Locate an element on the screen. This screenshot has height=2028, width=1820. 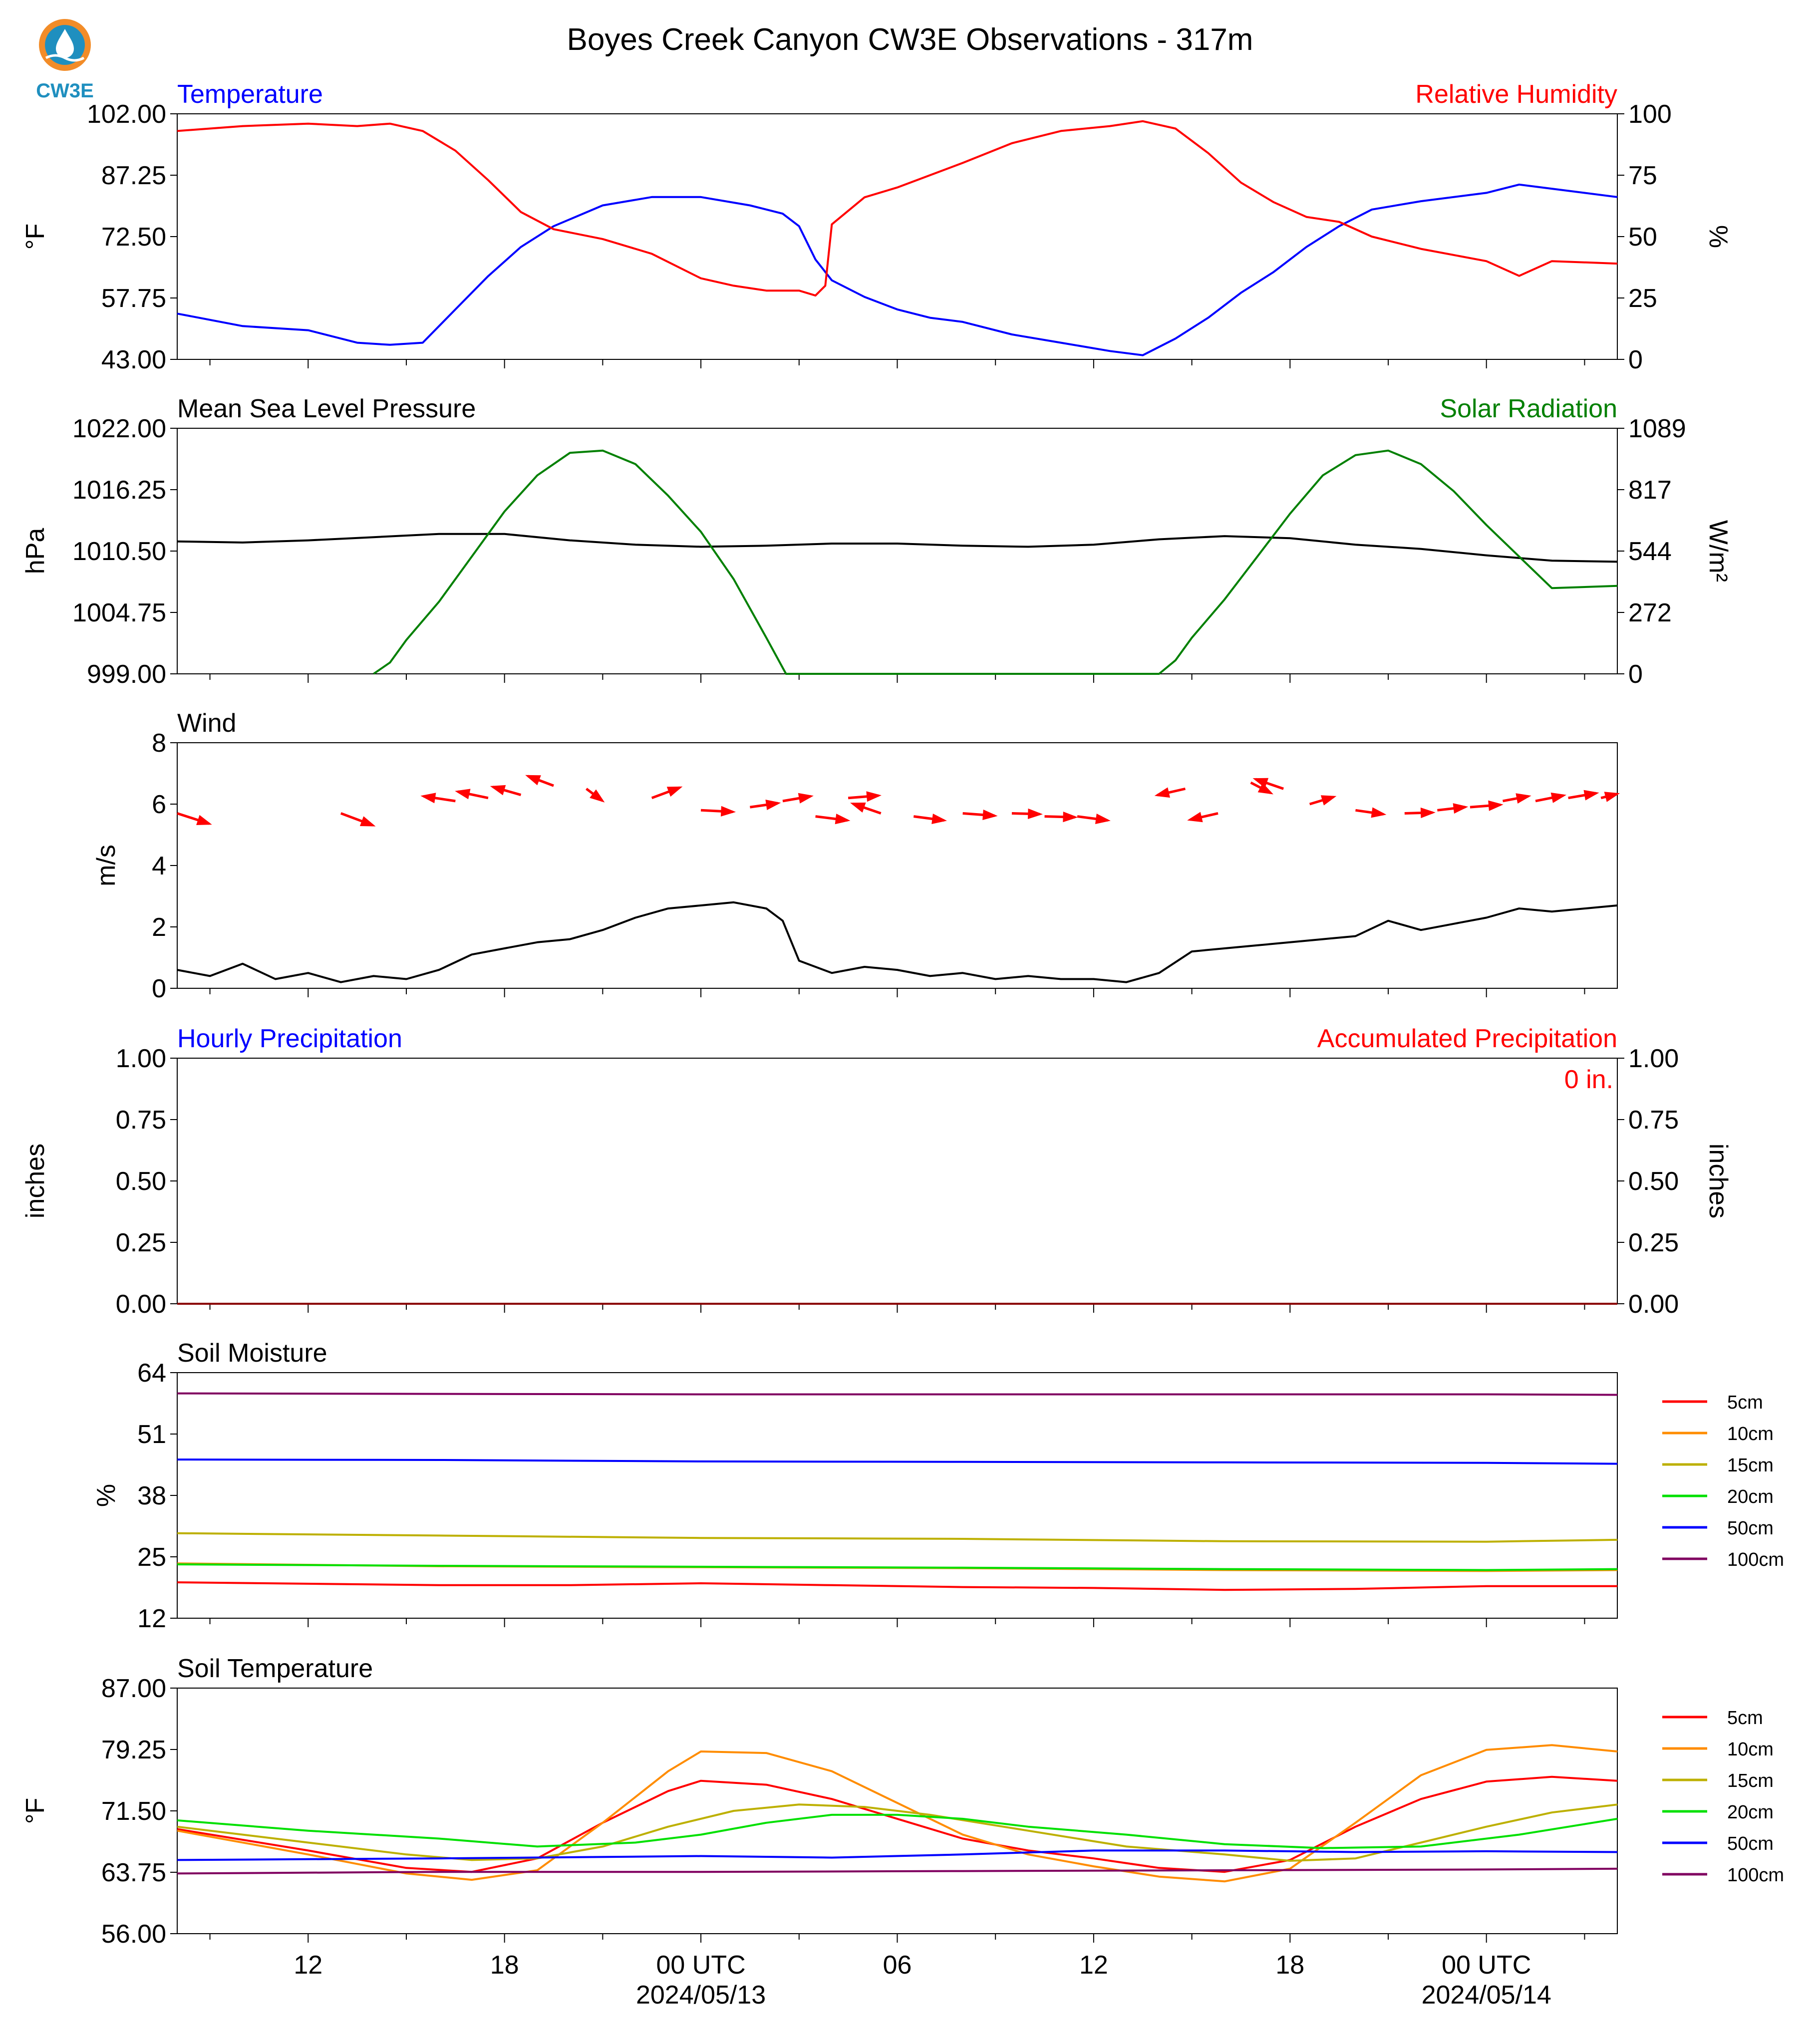
y-tick-label: 38 is located at coordinates (151, 1495).